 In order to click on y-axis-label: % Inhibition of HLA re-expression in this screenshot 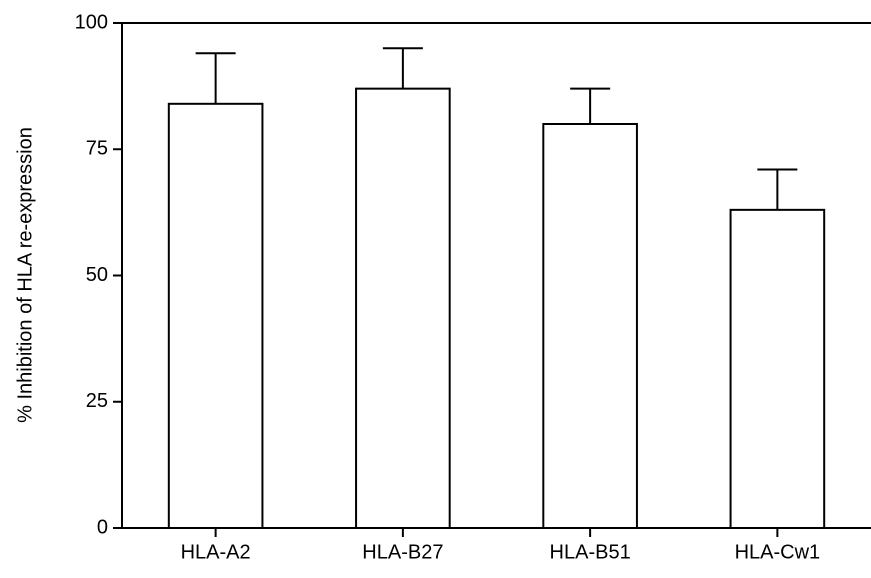, I will do `click(25, 275)`.